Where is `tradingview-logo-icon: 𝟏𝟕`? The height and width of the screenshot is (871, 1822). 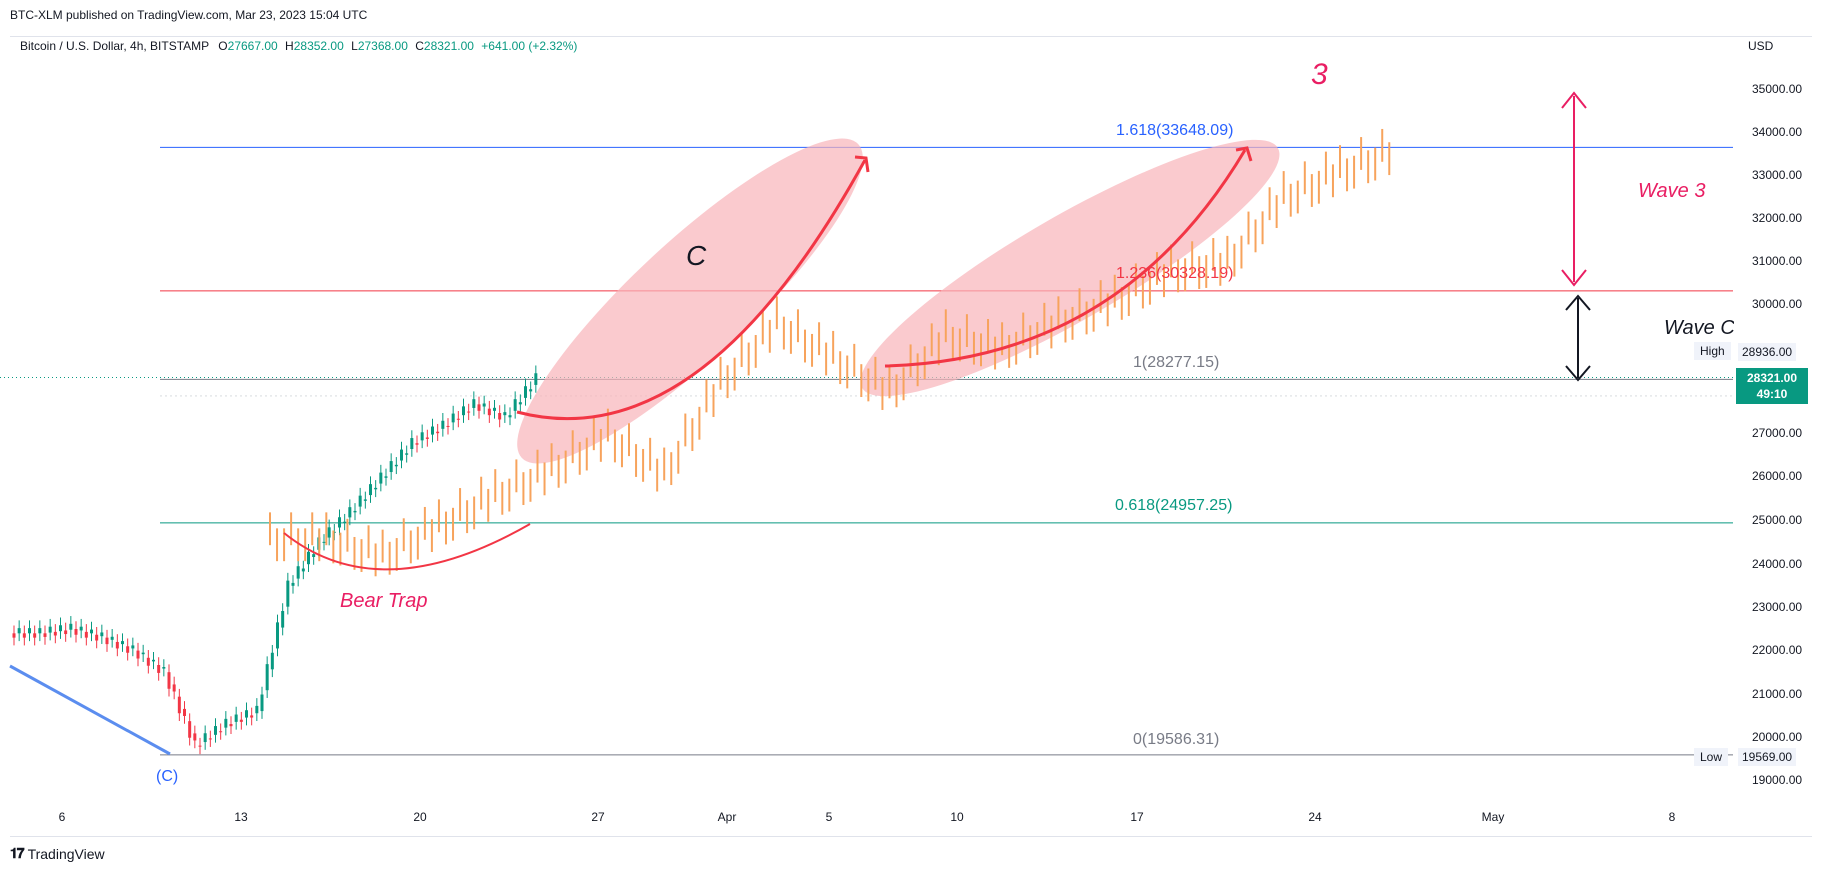
tradingview-logo-icon: 𝟏𝟕 is located at coordinates (17, 853).